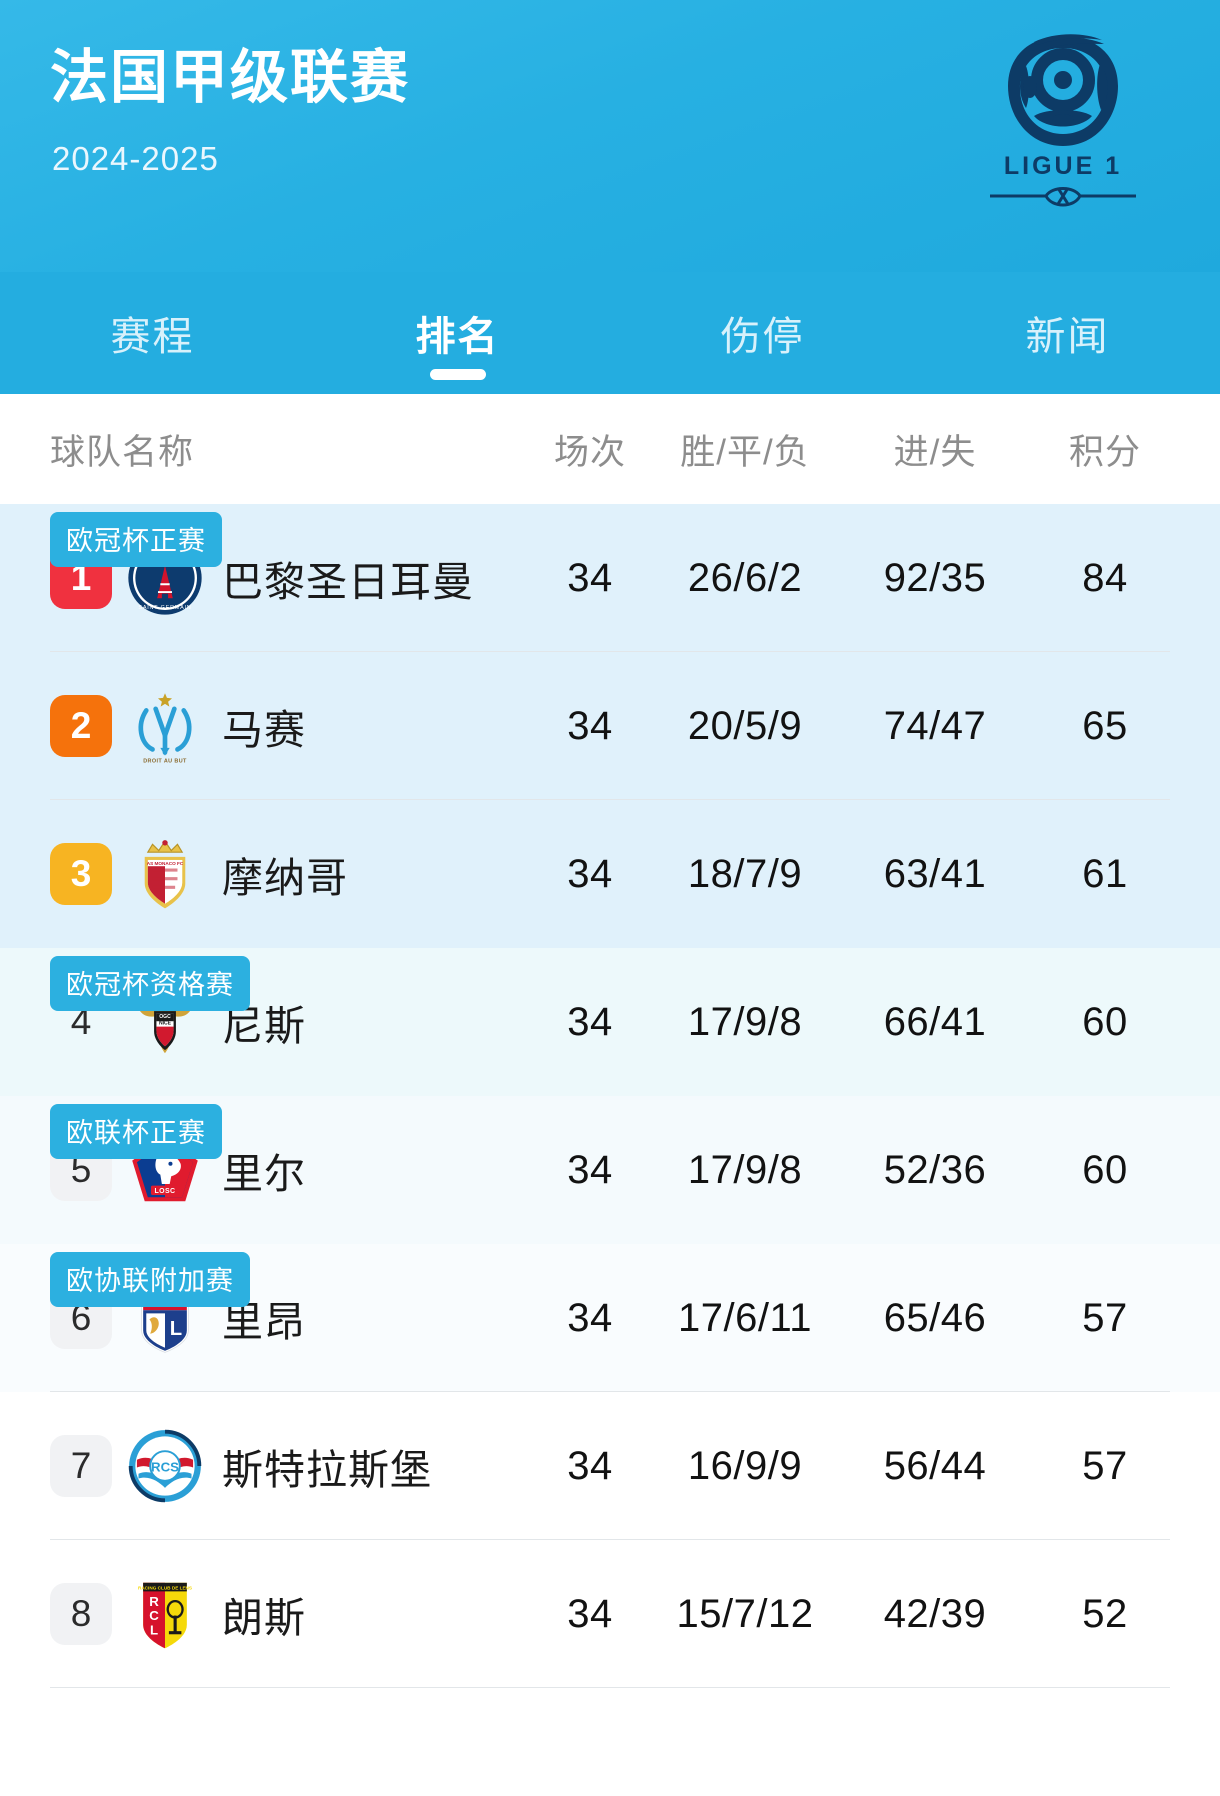 The height and width of the screenshot is (1796, 1220). I want to click on svg-text: OGC, so click(165, 1017).